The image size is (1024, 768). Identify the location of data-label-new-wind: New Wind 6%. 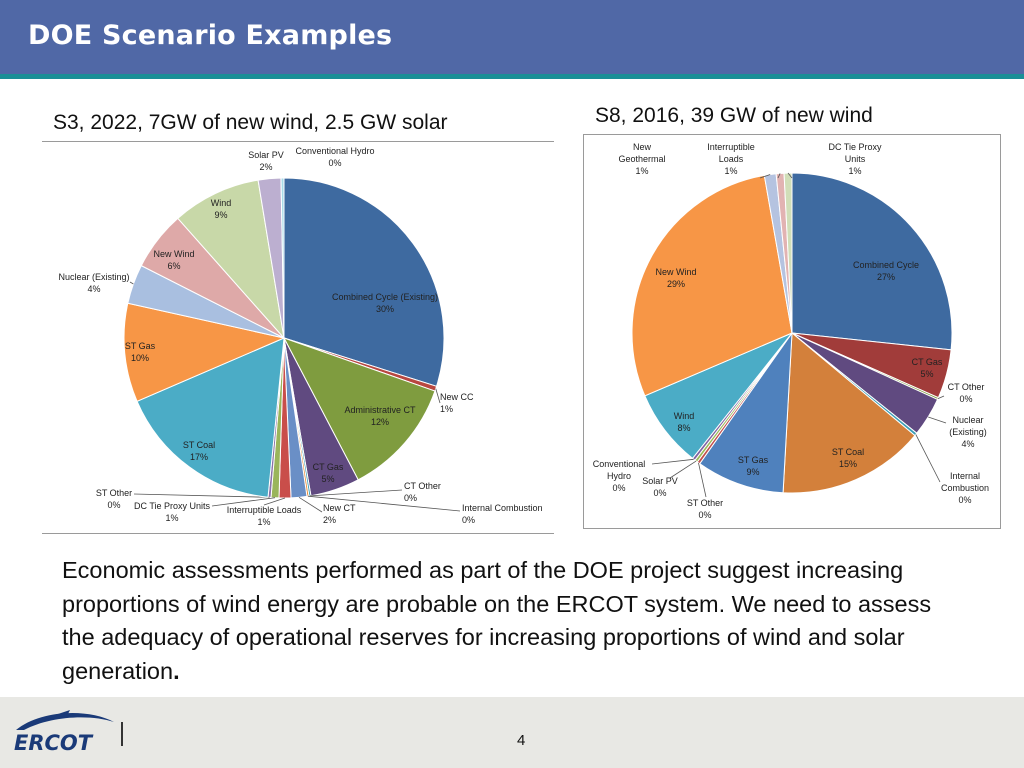
(173, 260).